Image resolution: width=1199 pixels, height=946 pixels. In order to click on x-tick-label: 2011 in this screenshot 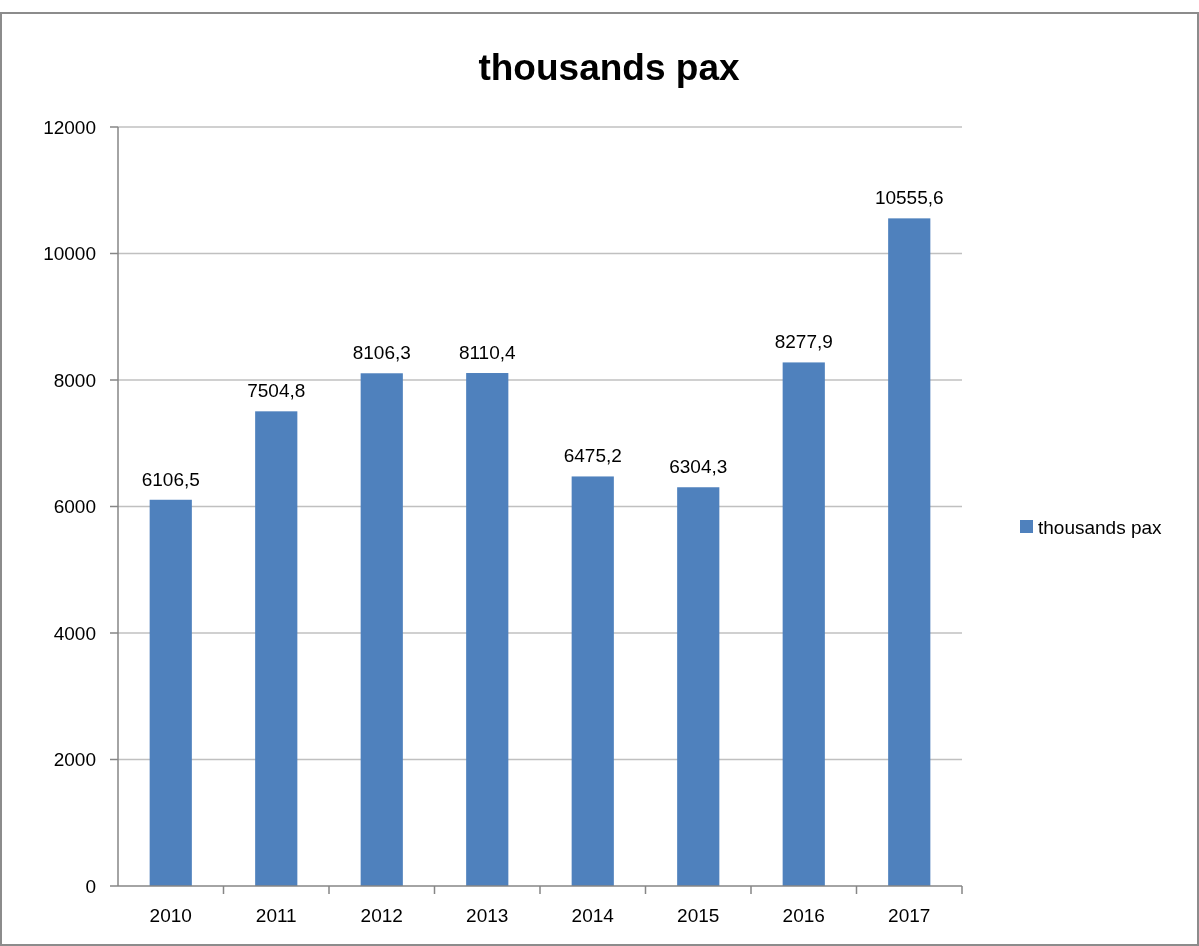, I will do `click(276, 915)`.